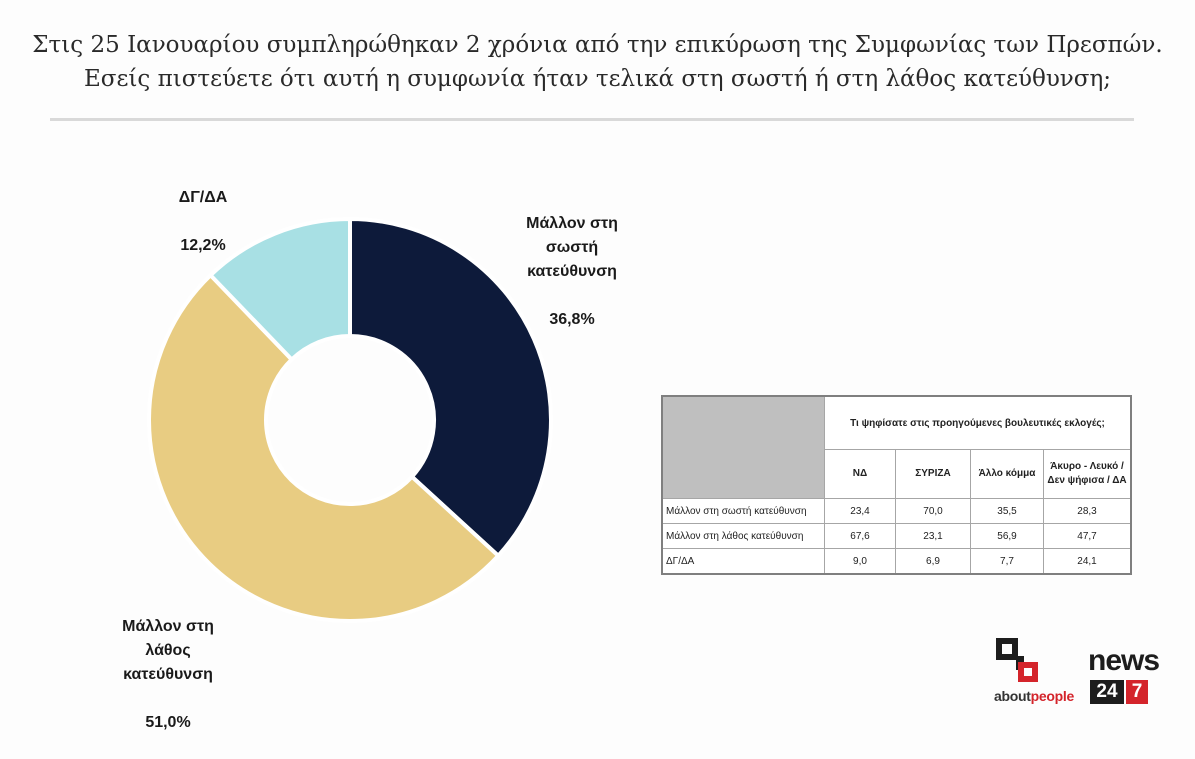  What do you see at coordinates (1087, 561) in the screenshot?
I see `table-cell: 24,1` at bounding box center [1087, 561].